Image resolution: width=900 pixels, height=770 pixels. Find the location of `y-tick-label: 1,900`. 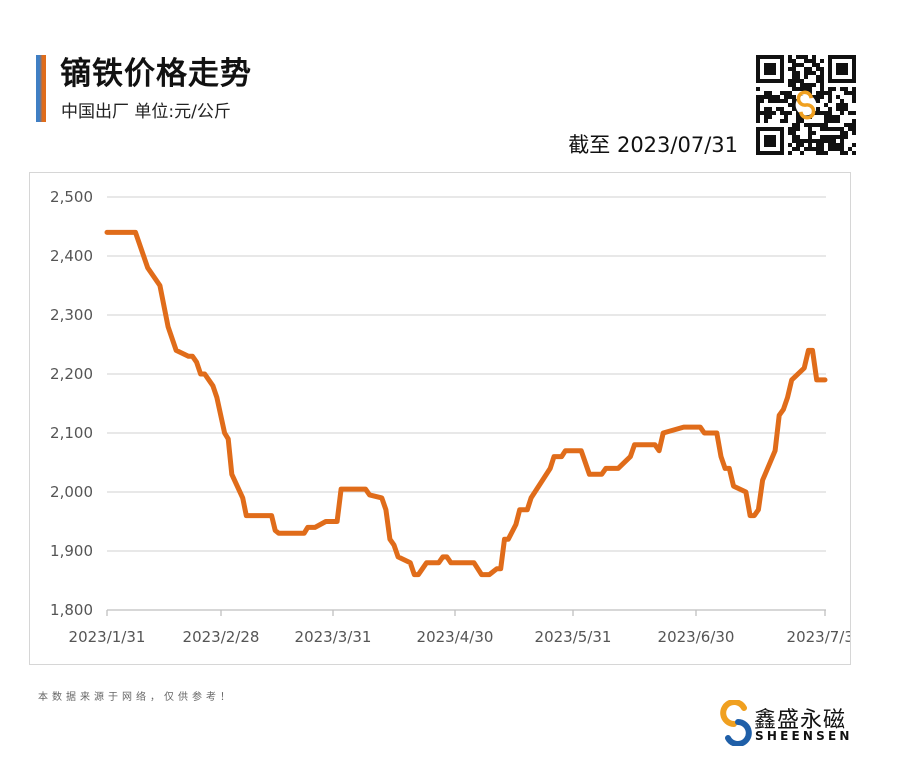

y-tick-label: 1,900 is located at coordinates (71, 551).